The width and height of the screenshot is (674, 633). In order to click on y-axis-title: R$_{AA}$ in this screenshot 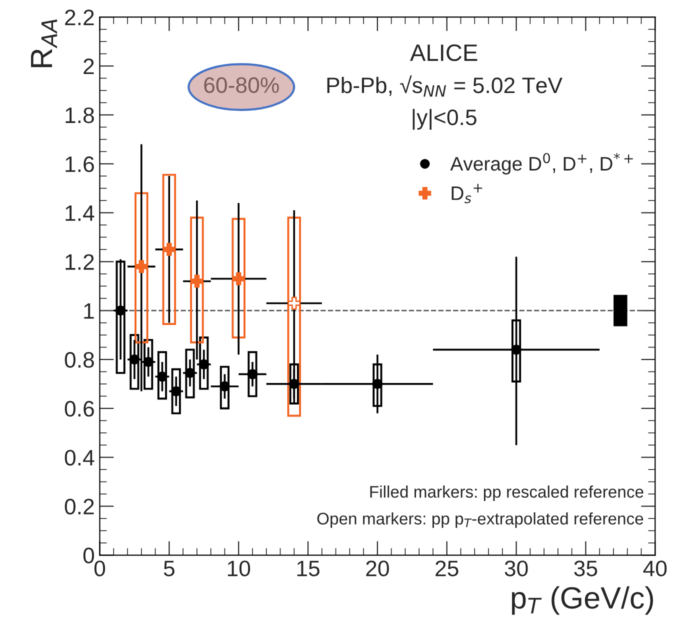, I will do `click(44, 43)`.